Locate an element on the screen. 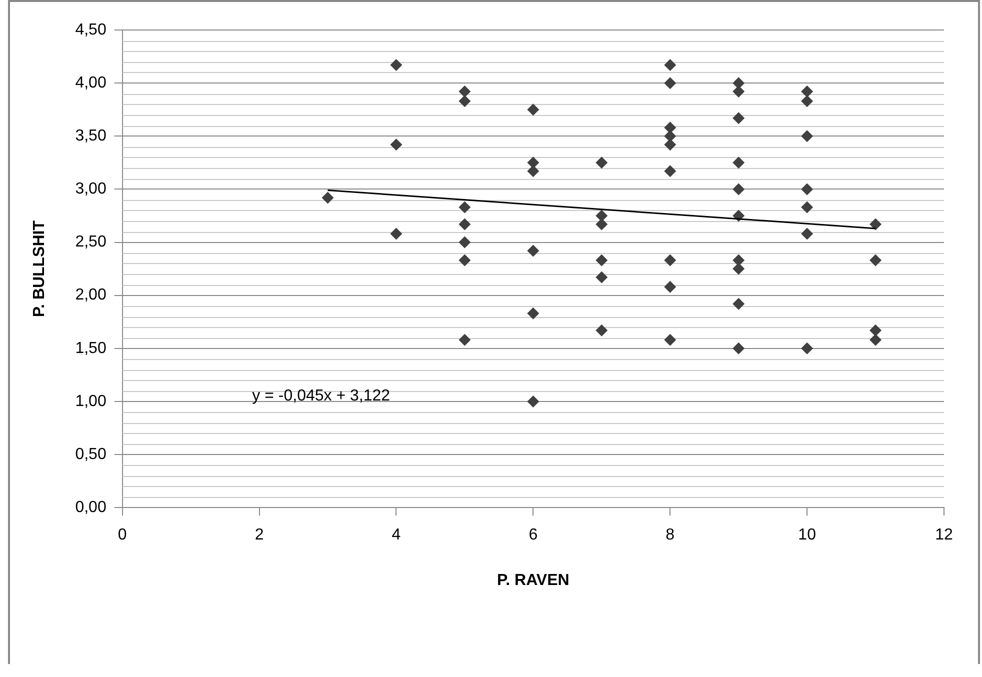 The image size is (982, 677). y-tick-label: 3,00 is located at coordinates (90, 189).